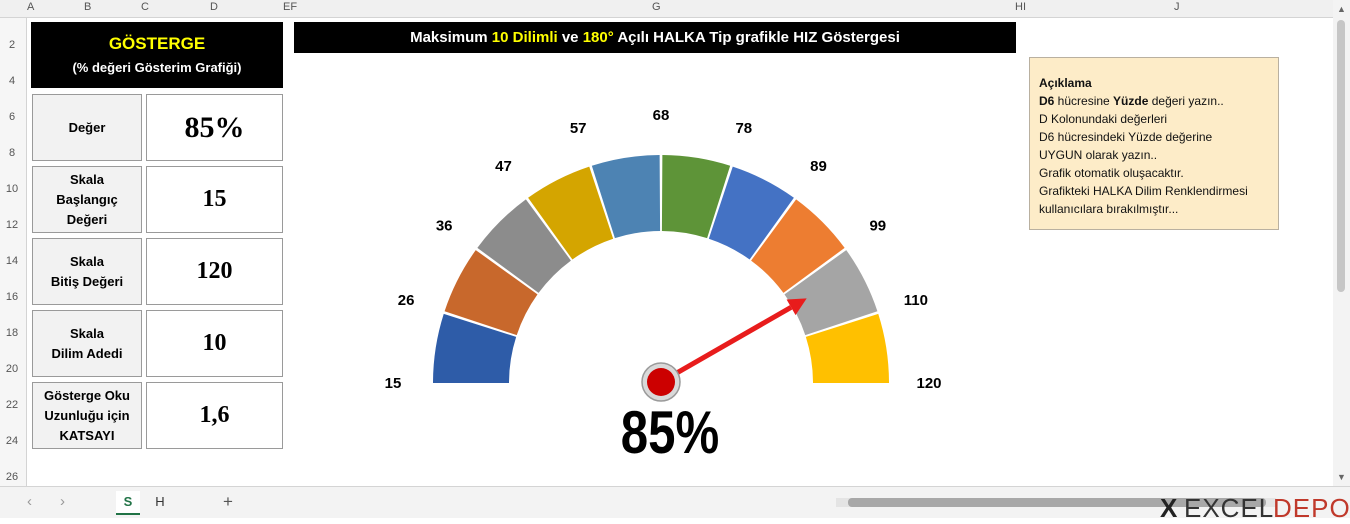 The height and width of the screenshot is (524, 1350). What do you see at coordinates (12, 477) in the screenshot?
I see `row-header: 26` at bounding box center [12, 477].